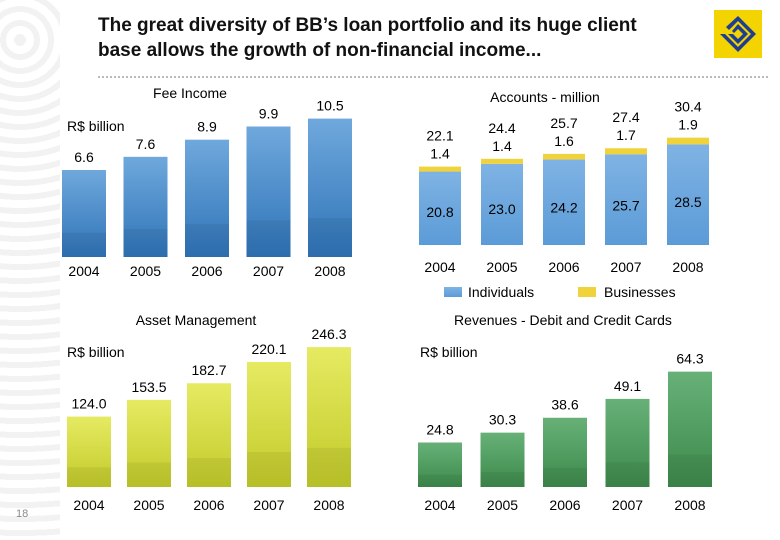 The image size is (780, 540). Describe the element at coordinates (453, 292) in the screenshot. I see `legend-individuals-swatch` at that location.